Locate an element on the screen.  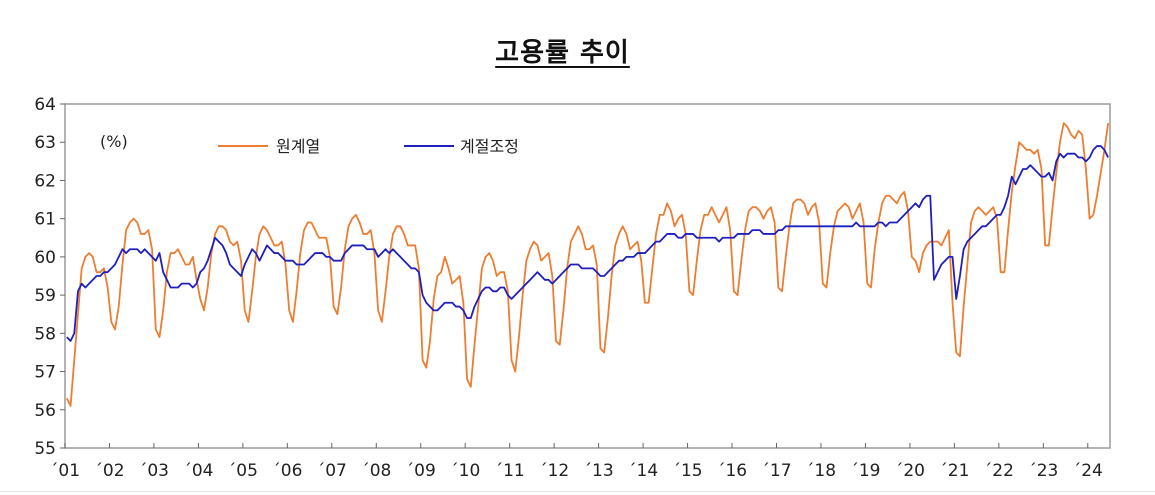
unit-label: (%) is located at coordinates (114, 141).